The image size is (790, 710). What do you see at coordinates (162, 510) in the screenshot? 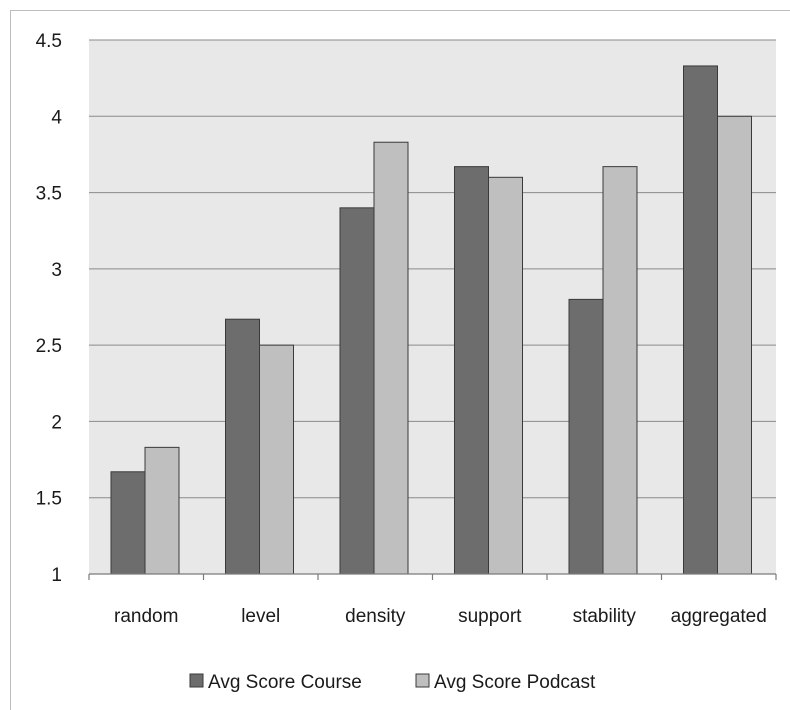
I see `bar-podcast-random` at bounding box center [162, 510].